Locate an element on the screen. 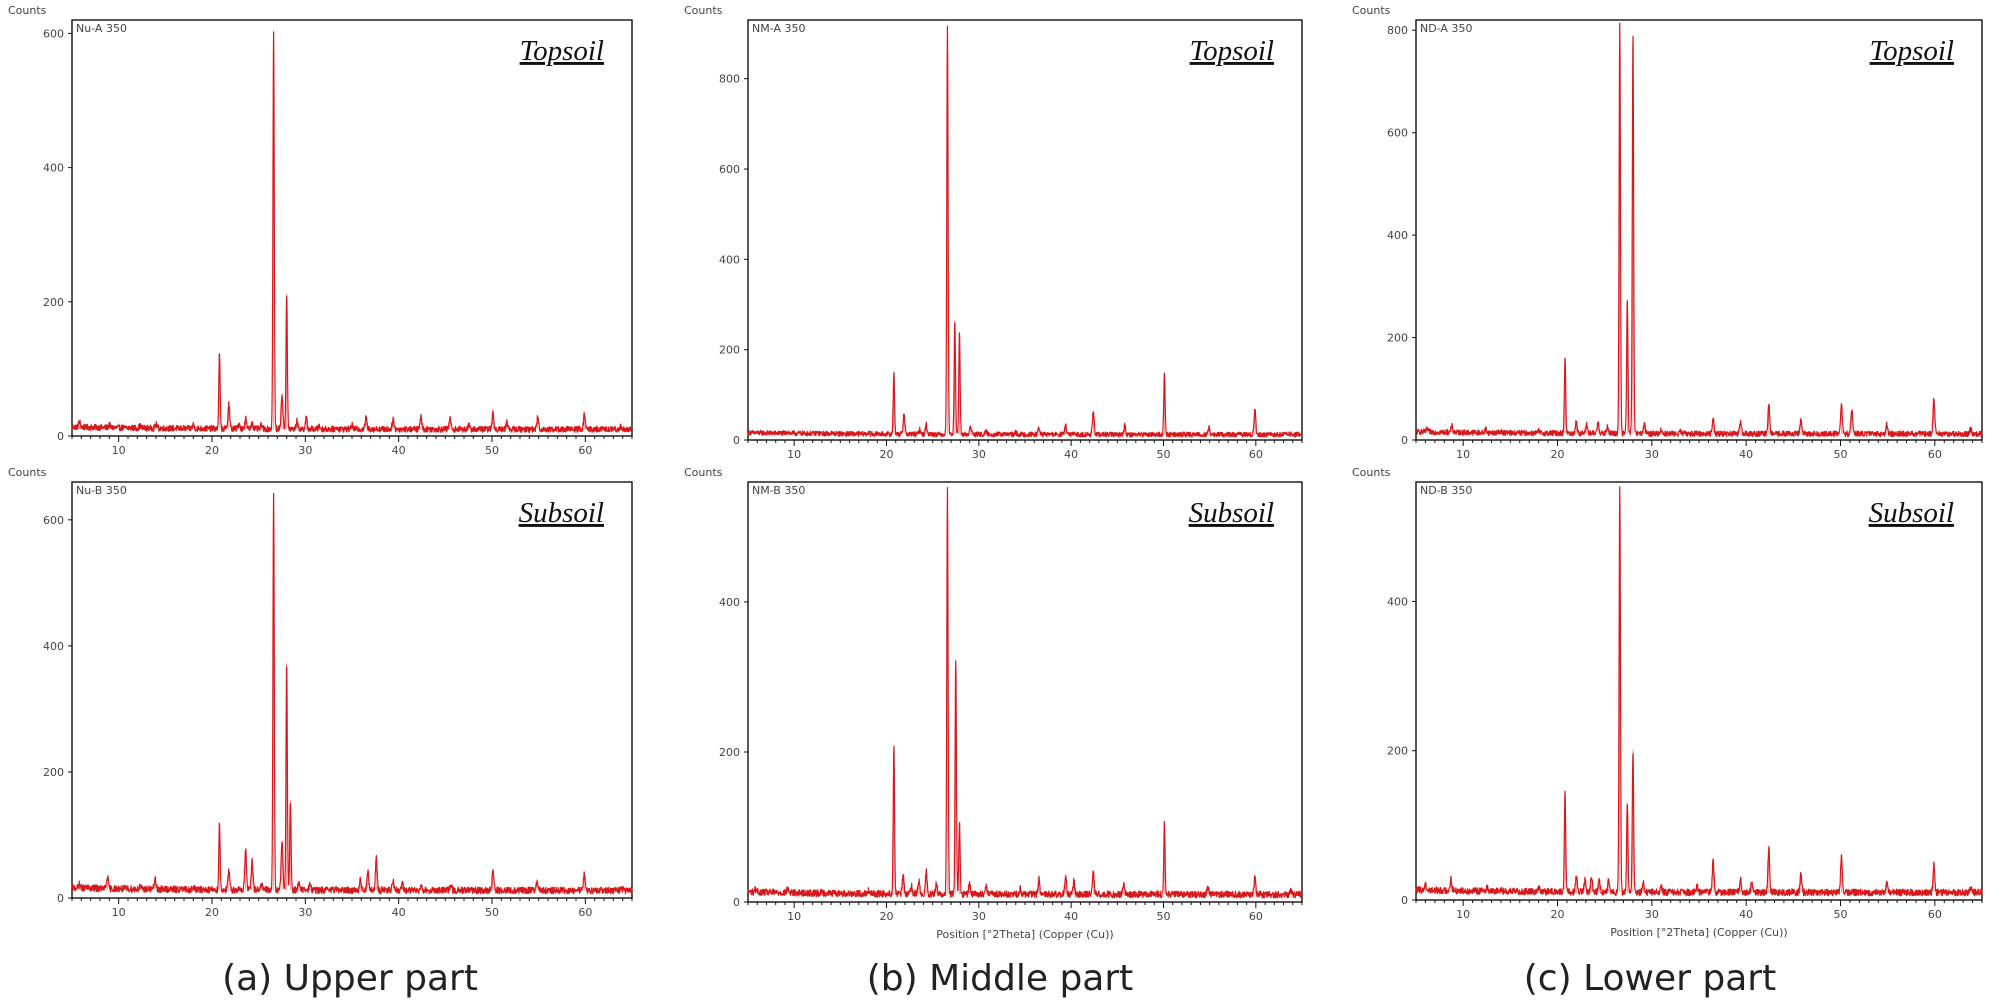  sample-label: ND-A 350 is located at coordinates (1446, 28).